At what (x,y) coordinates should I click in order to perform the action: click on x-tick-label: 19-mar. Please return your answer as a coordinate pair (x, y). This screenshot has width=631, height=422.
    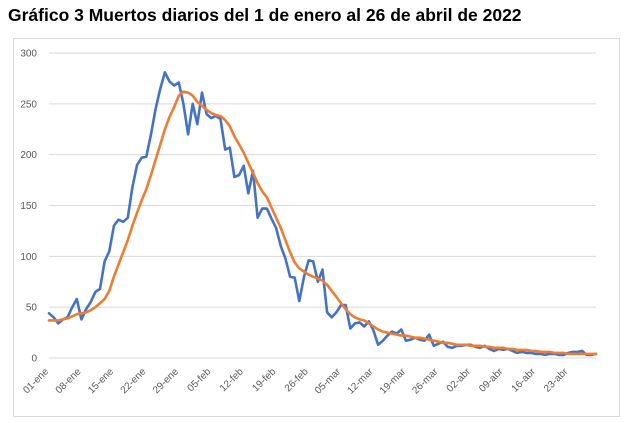
    Looking at the image, I should click on (393, 381).